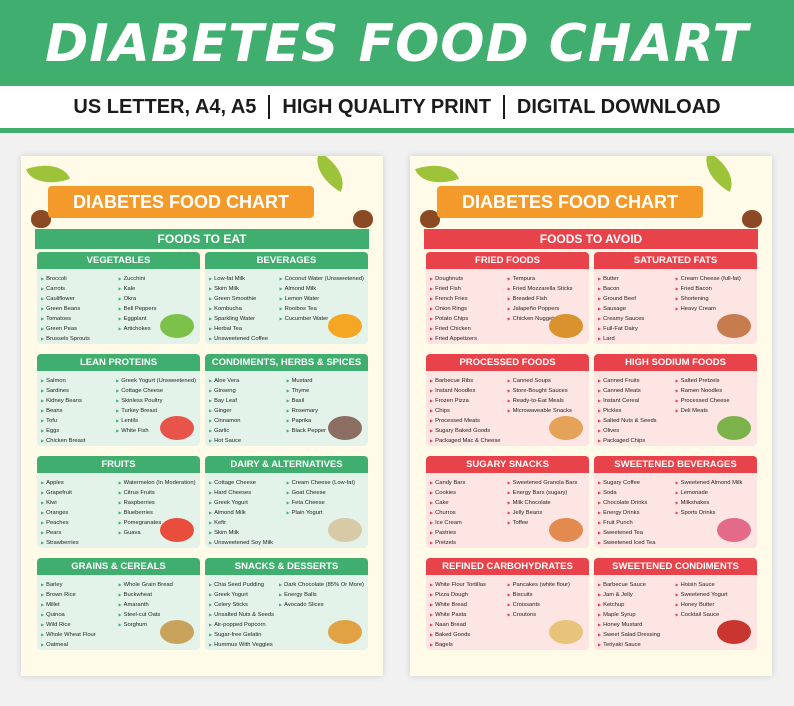 The width and height of the screenshot is (794, 706). I want to click on panel-title: SNACKS & DESSERTS, so click(286, 566).